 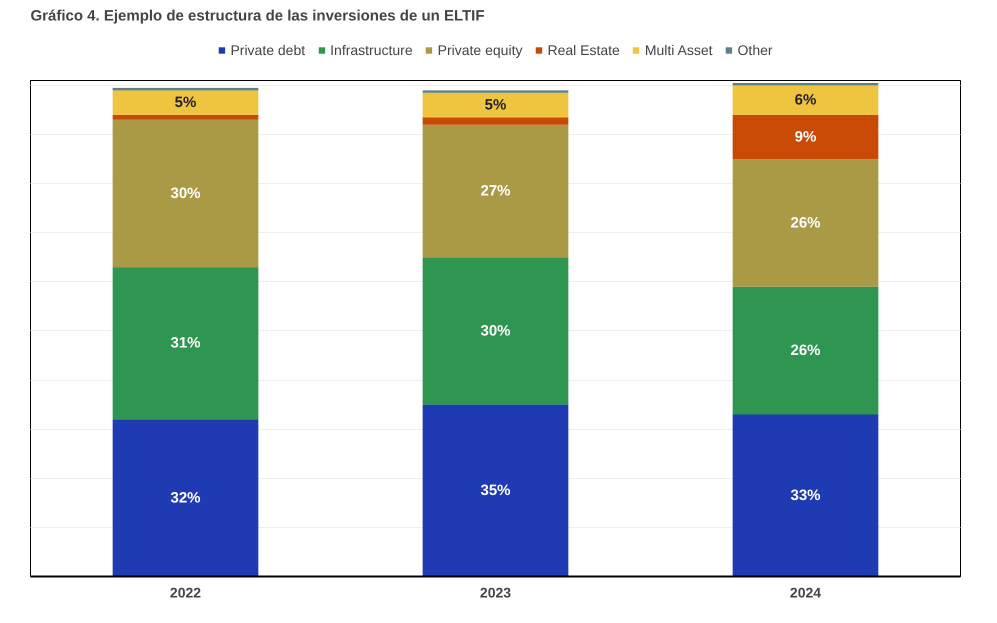 What do you see at coordinates (806, 592) in the screenshot?
I see `x-tick-label: 2024` at bounding box center [806, 592].